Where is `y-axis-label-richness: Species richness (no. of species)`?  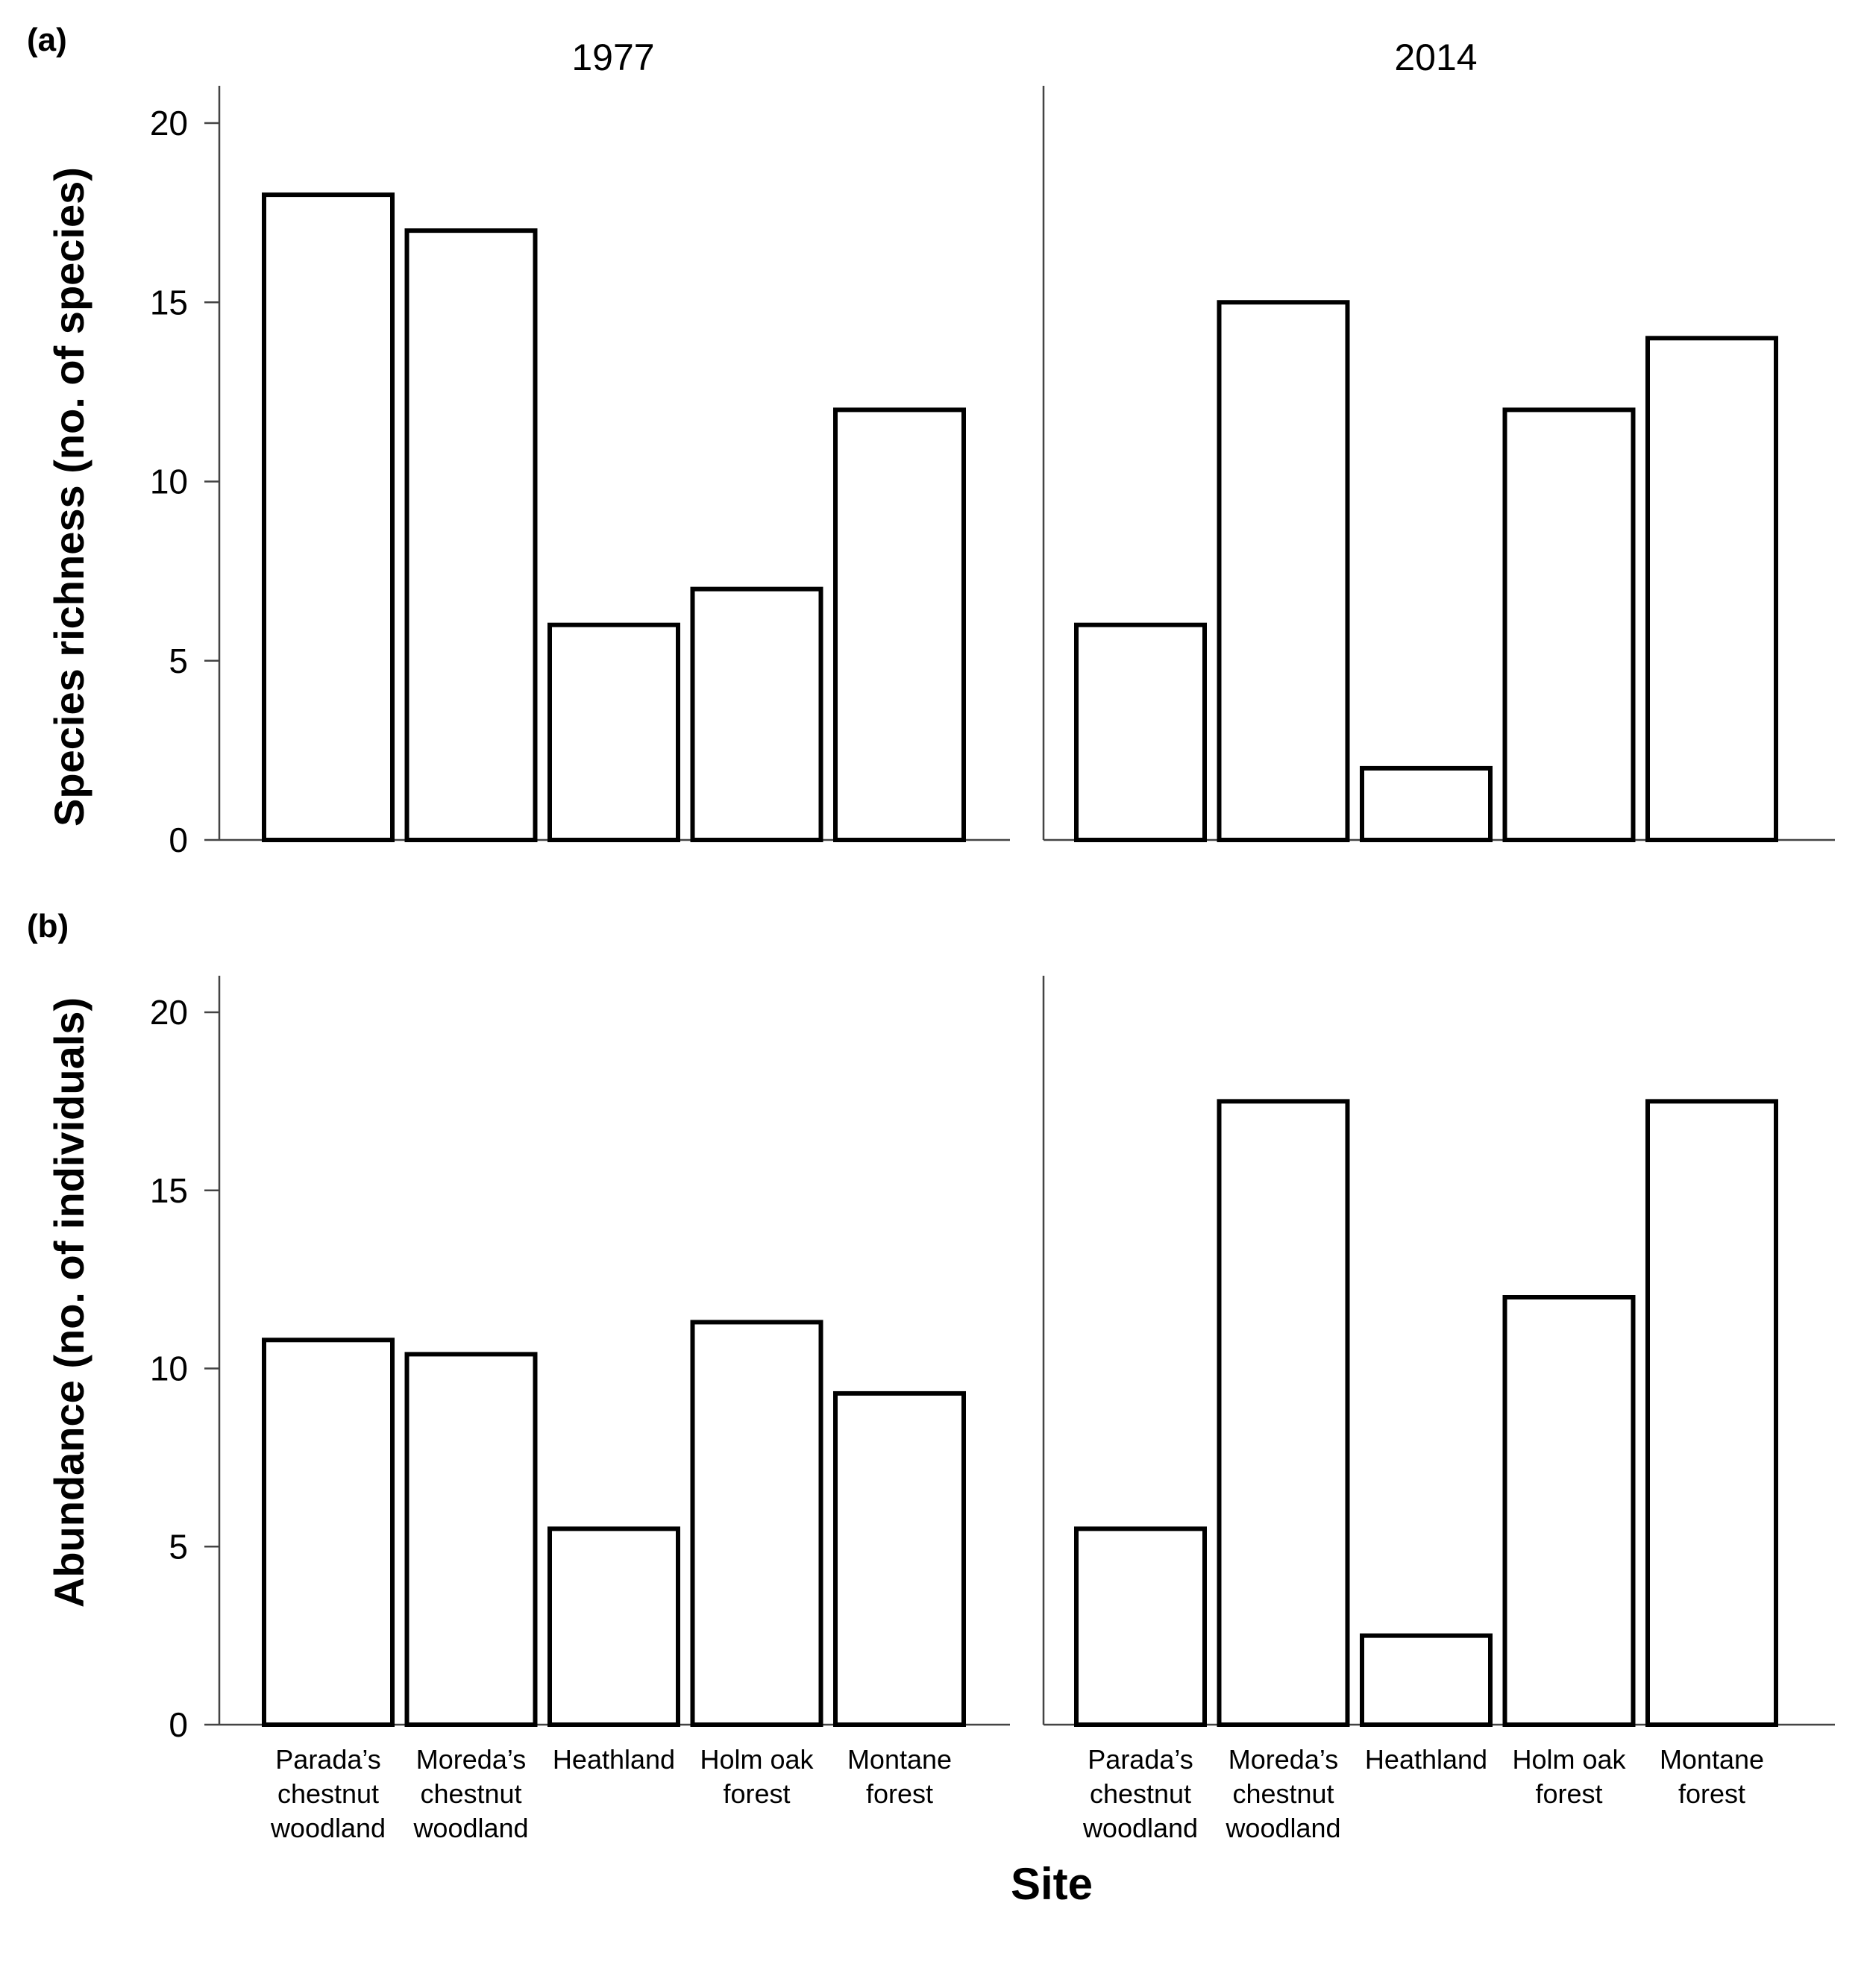 y-axis-label-richness: Species richness (no. of species) is located at coordinates (68, 497).